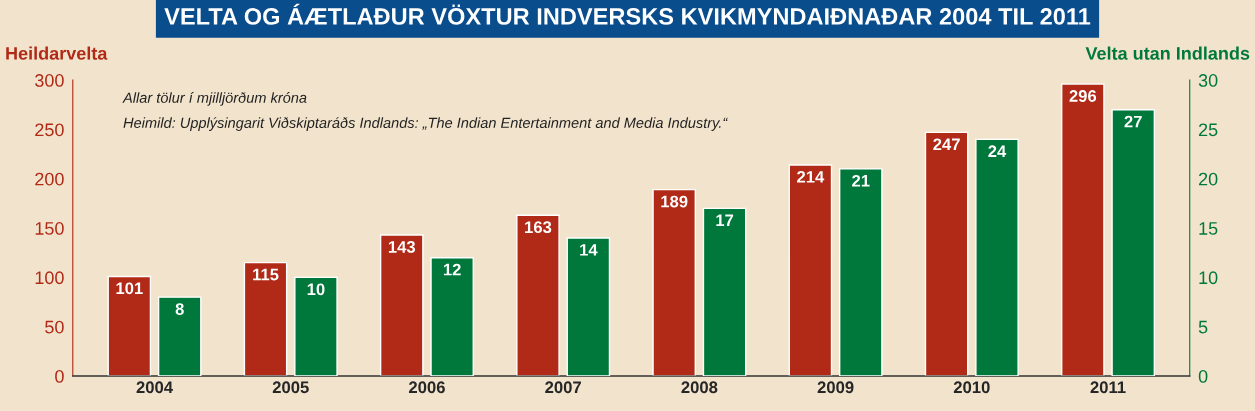 Image resolution: width=1255 pixels, height=411 pixels. What do you see at coordinates (57, 53) in the screenshot?
I see `y-axis-title: Heildarvelta` at bounding box center [57, 53].